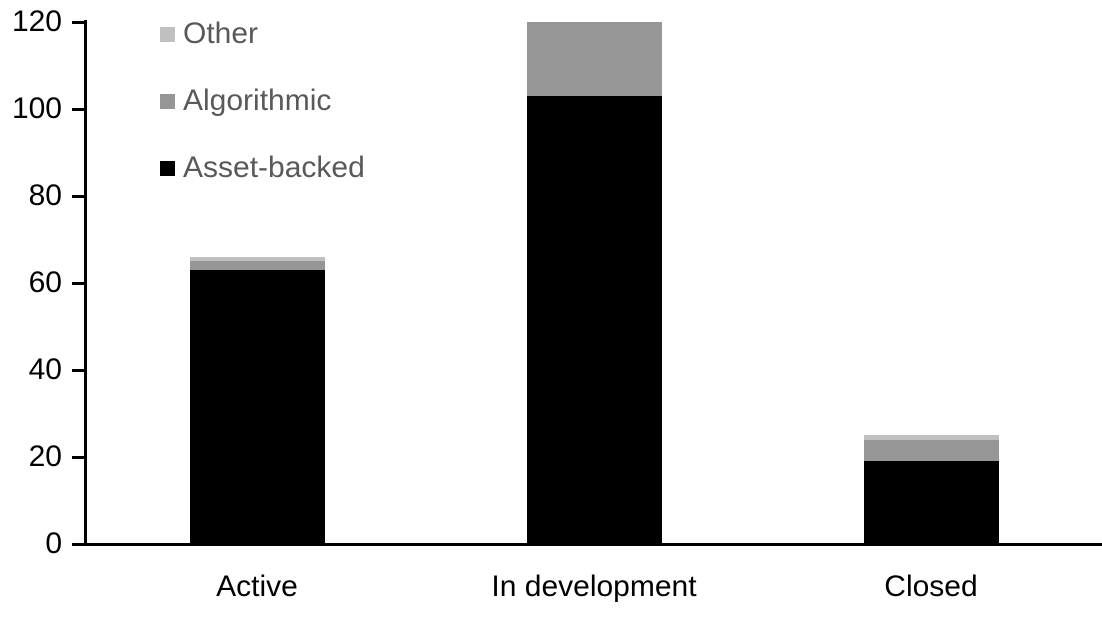 The width and height of the screenshot is (1102, 618). I want to click on legend-label: Other, so click(221, 33).